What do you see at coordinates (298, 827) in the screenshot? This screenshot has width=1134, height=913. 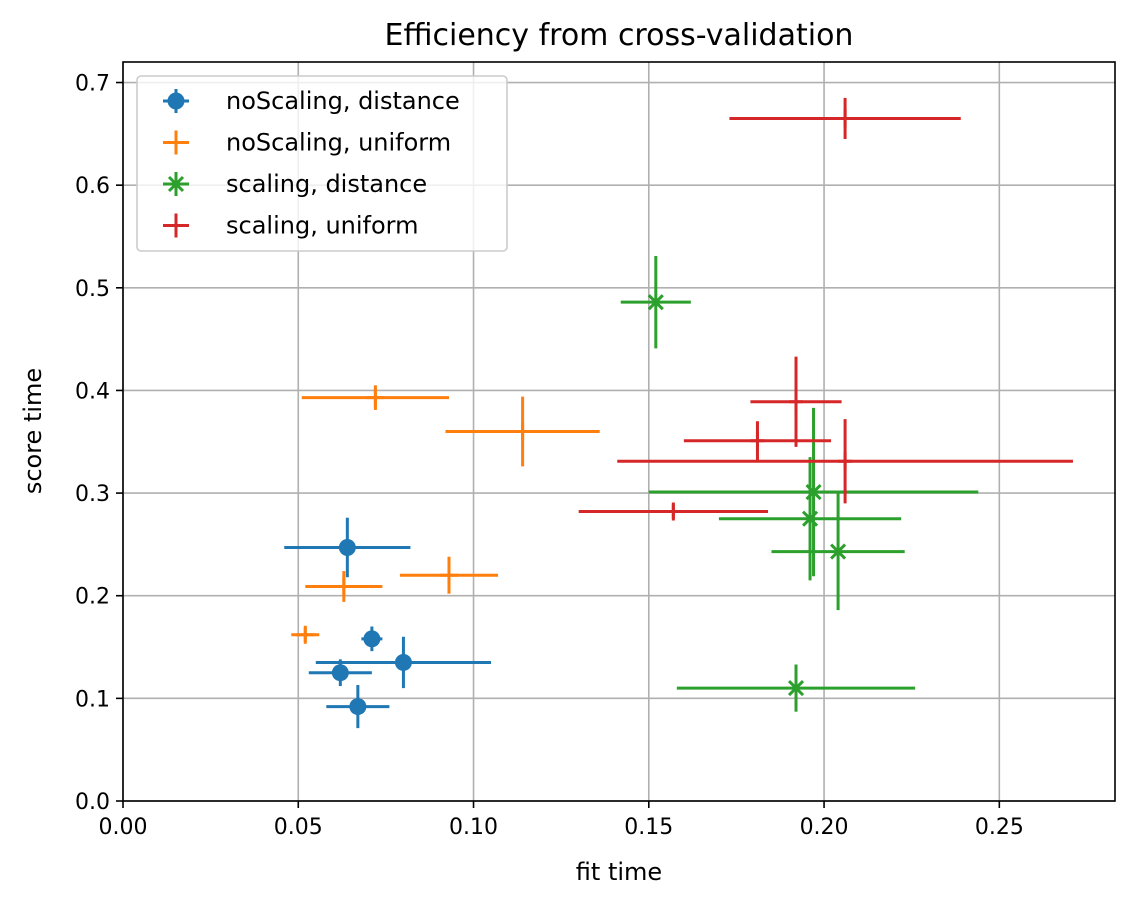 I see `x-tick-label: 0.05` at bounding box center [298, 827].